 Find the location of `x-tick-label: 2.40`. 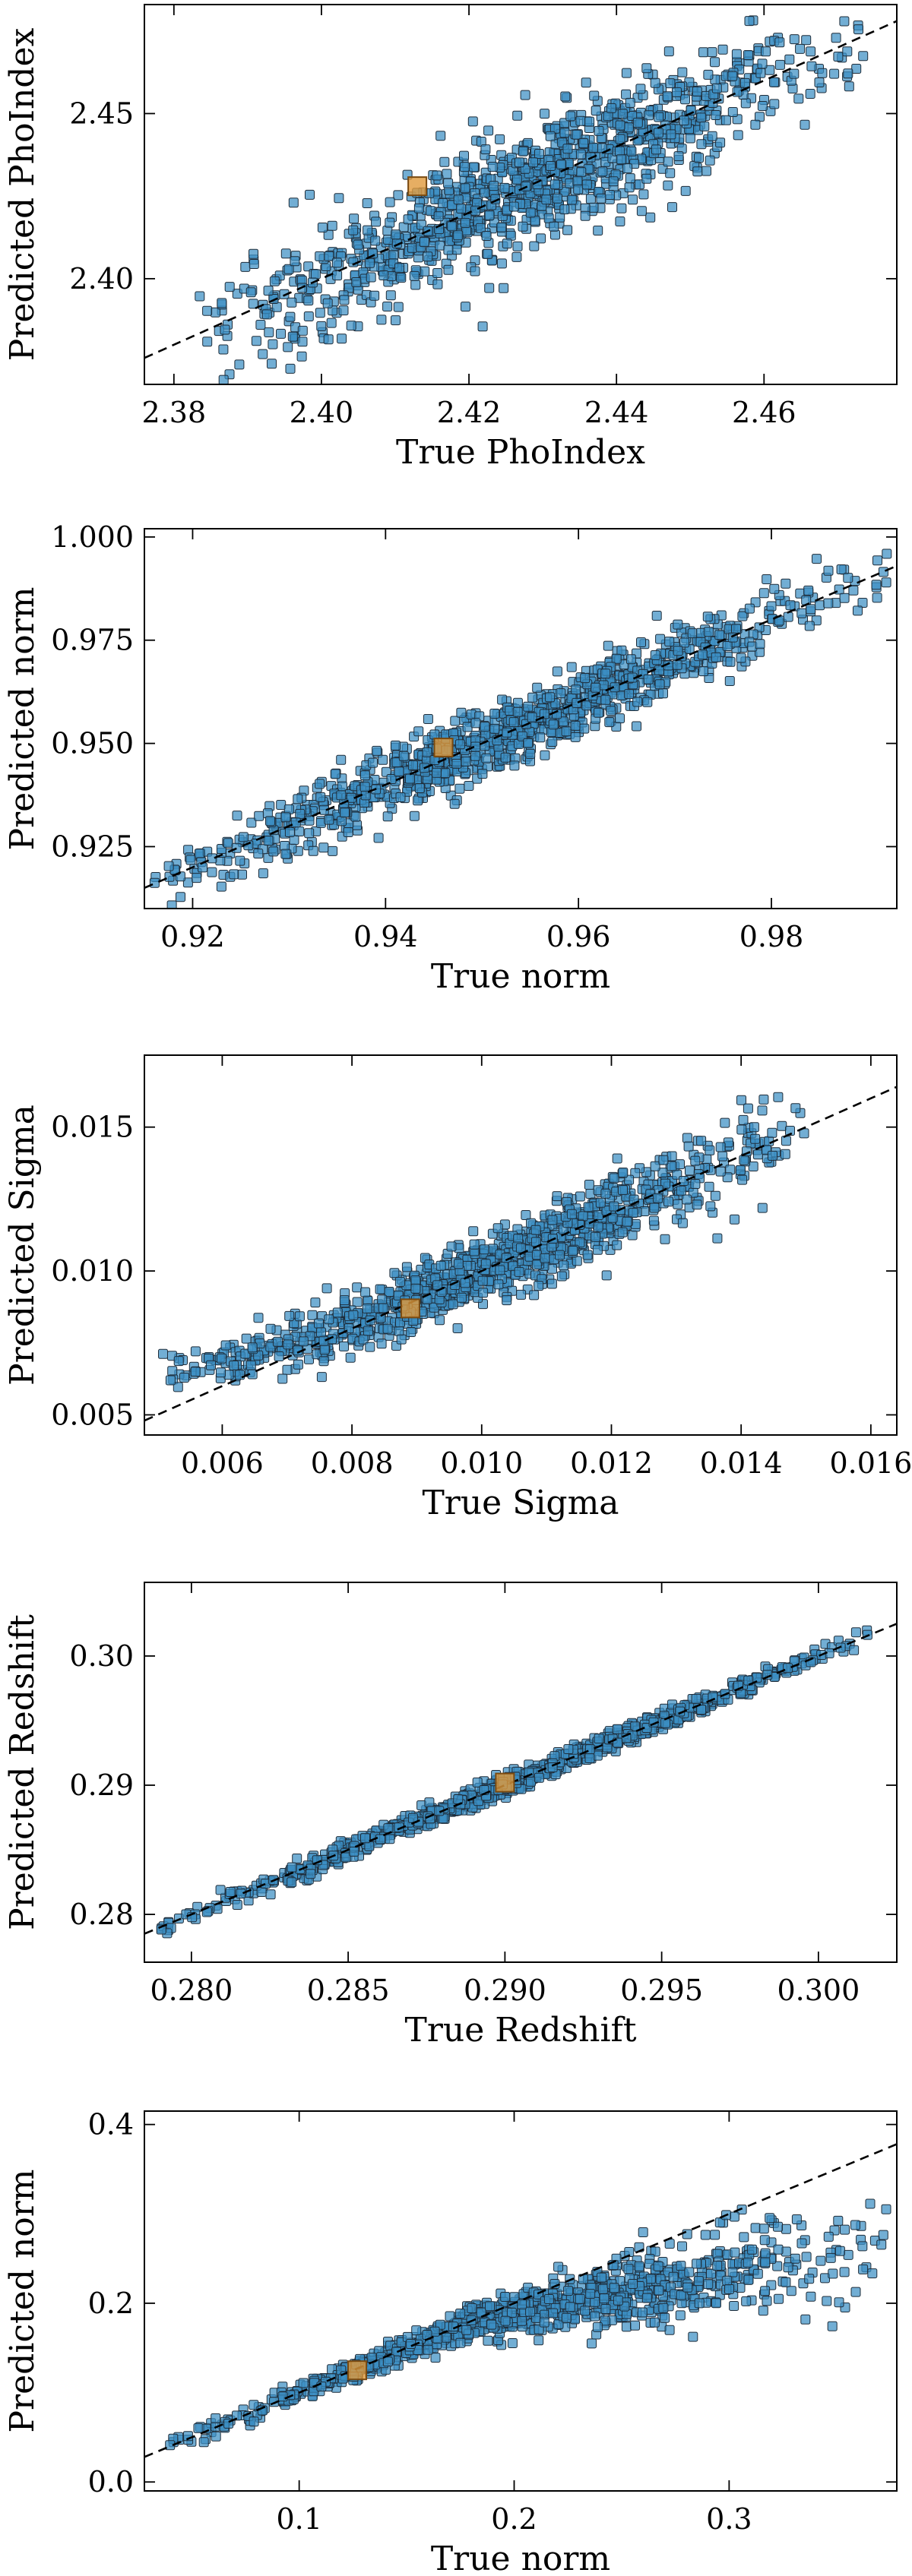

x-tick-label: 2.40 is located at coordinates (322, 412).